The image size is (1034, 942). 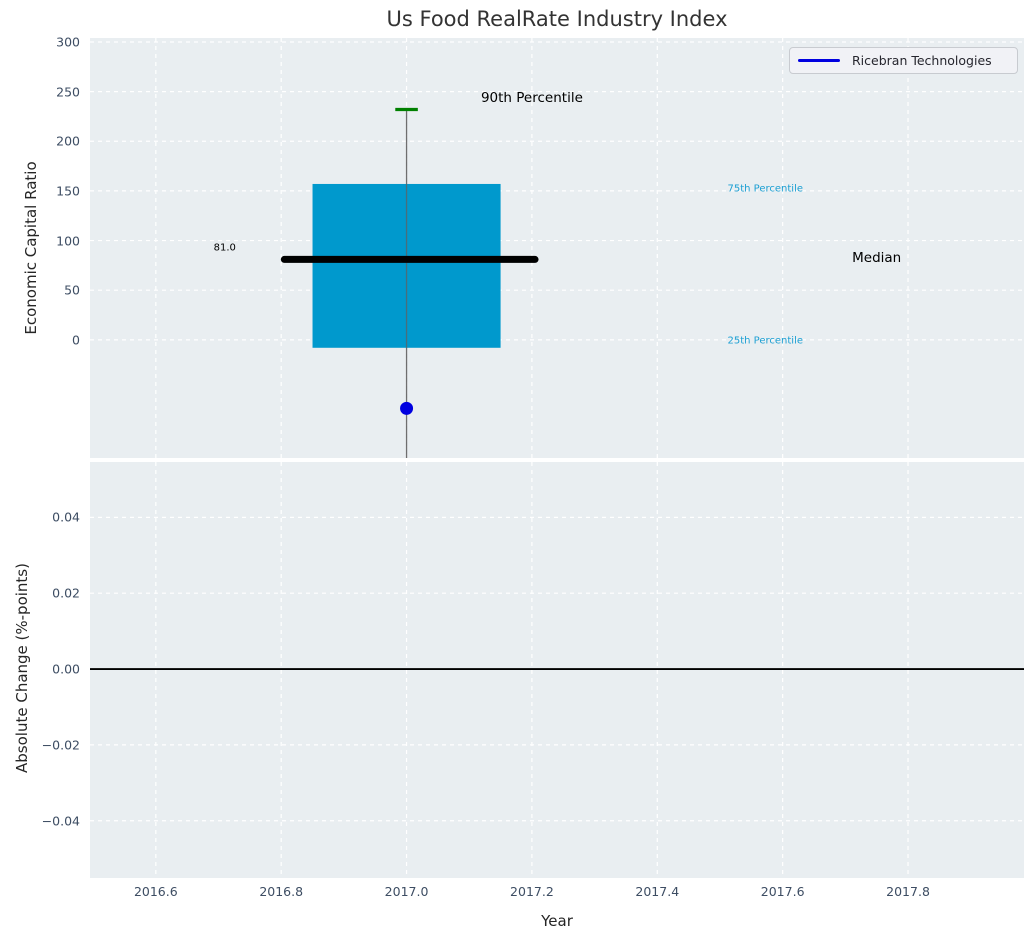 What do you see at coordinates (765, 189) in the screenshot?
I see `annotation-75th-percentile: 75th Percentile` at bounding box center [765, 189].